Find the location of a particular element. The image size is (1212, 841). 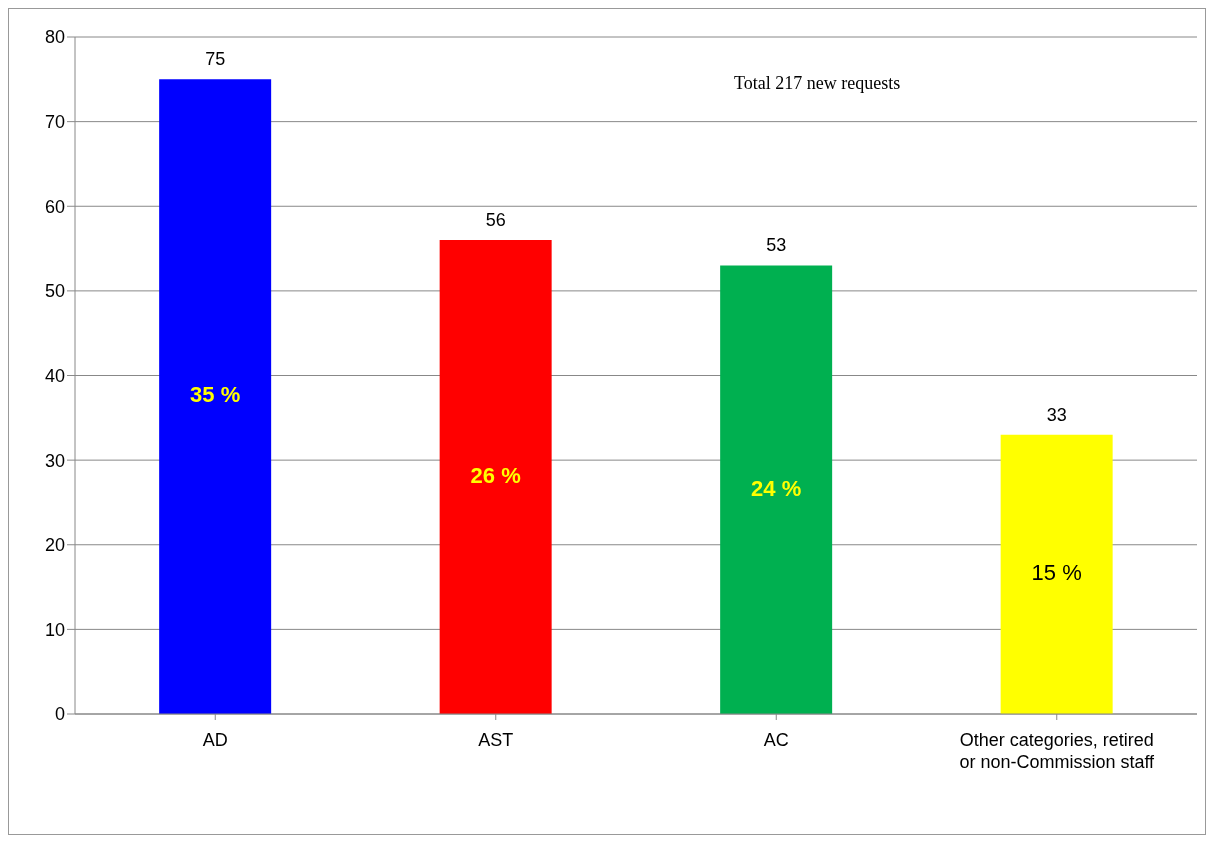

annotation: 15 % is located at coordinates (1056, 573).